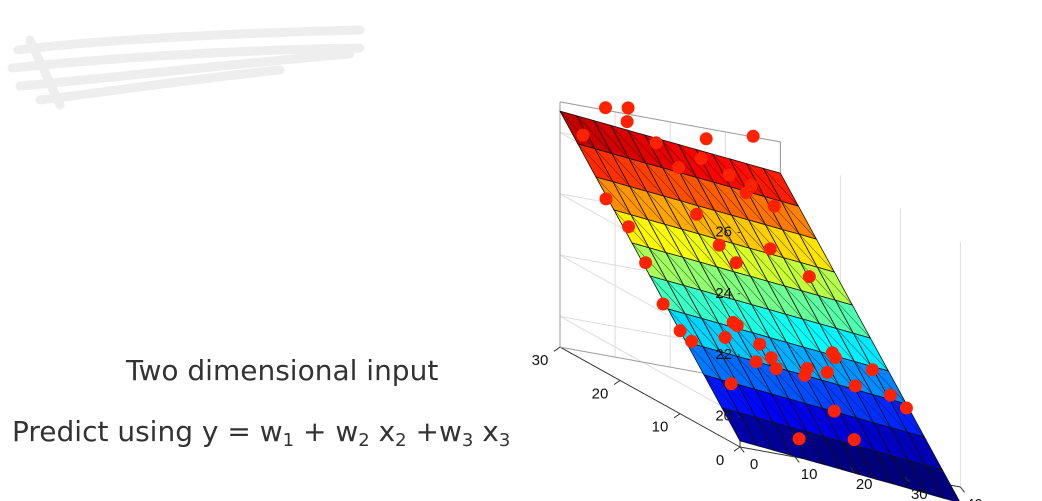 The image size is (1042, 501). Describe the element at coordinates (650, 366) in the screenshot. I see `grid-line` at that location.